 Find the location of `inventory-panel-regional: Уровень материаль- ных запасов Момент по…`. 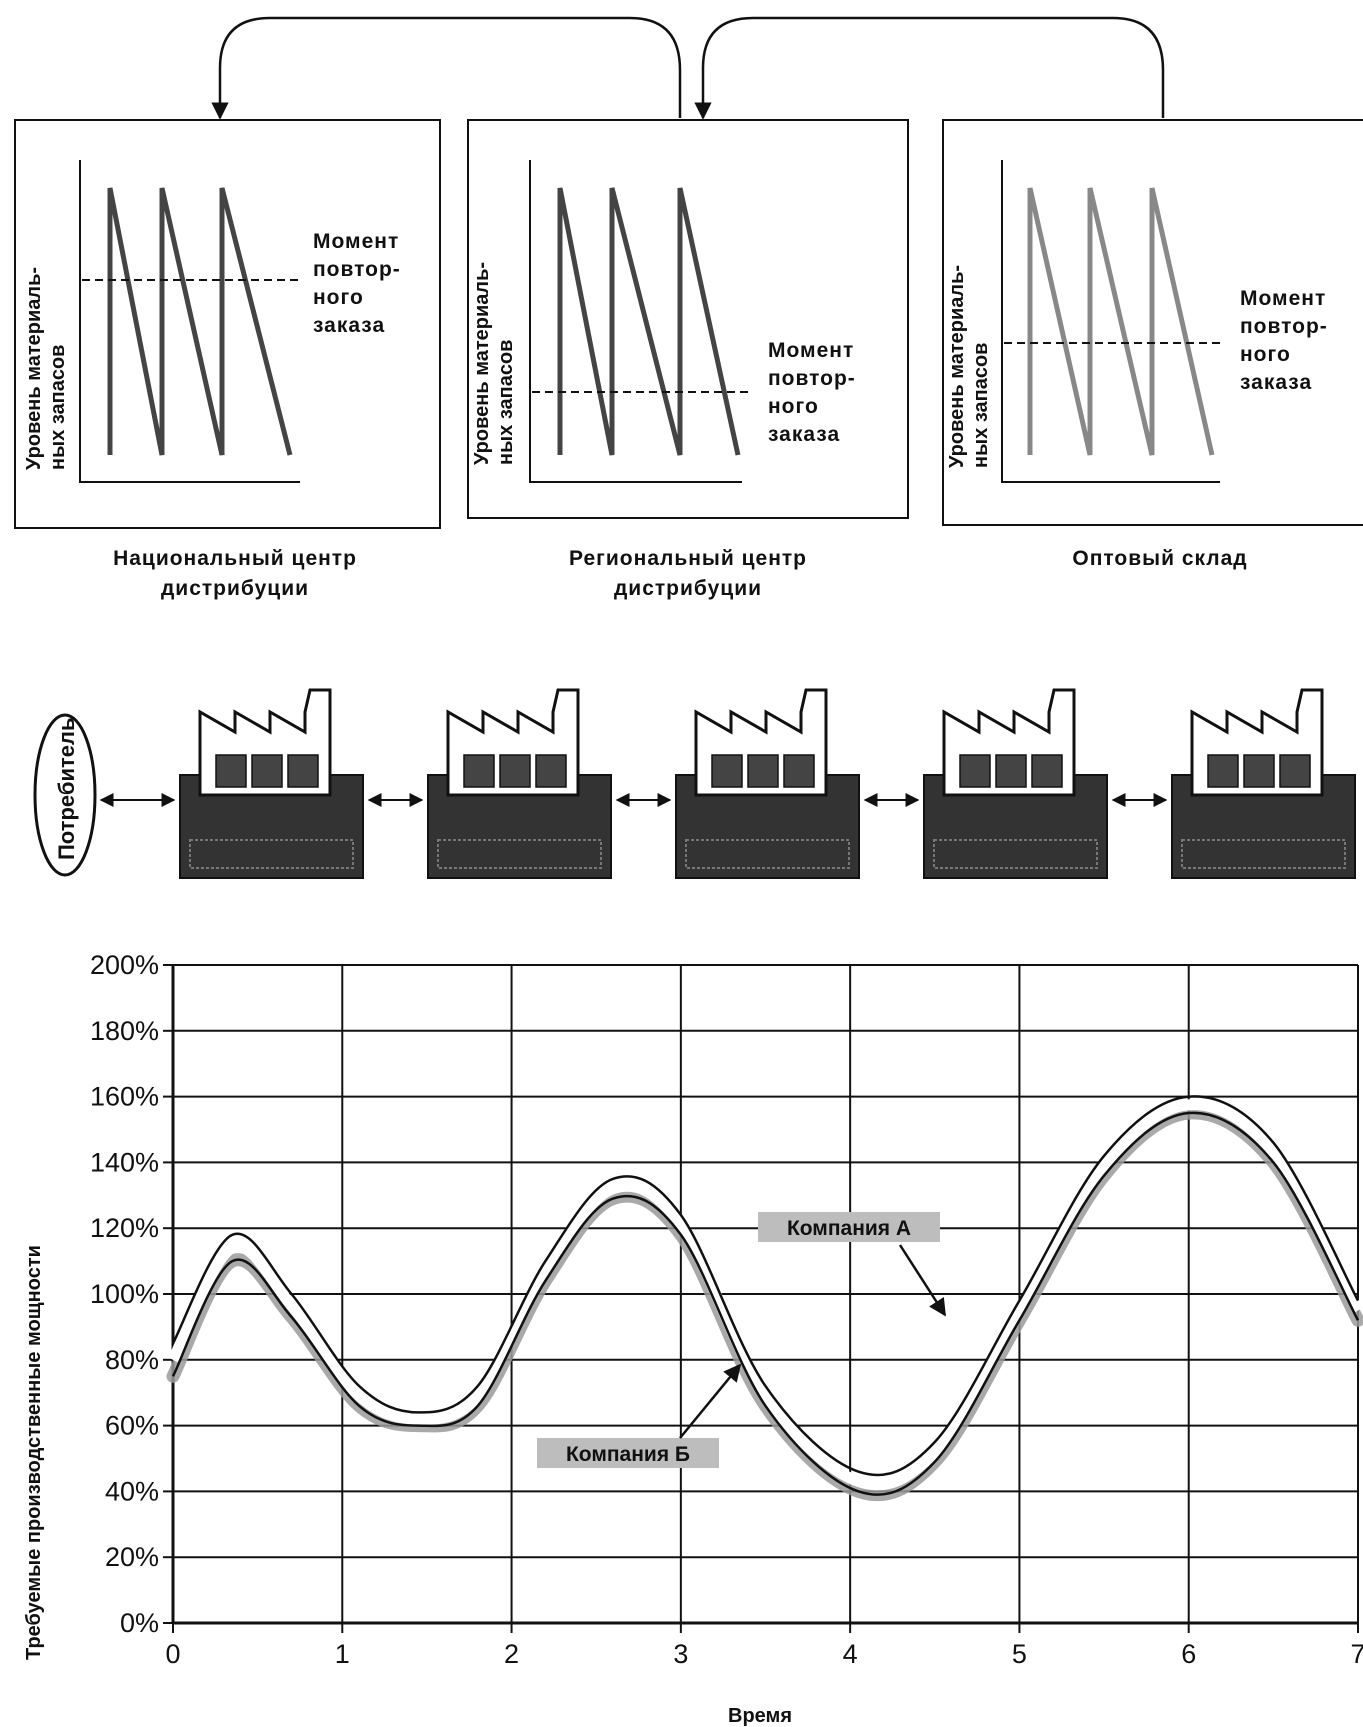

inventory-panel-regional: Уровень материаль- ных запасов Момент по… is located at coordinates (688, 359).